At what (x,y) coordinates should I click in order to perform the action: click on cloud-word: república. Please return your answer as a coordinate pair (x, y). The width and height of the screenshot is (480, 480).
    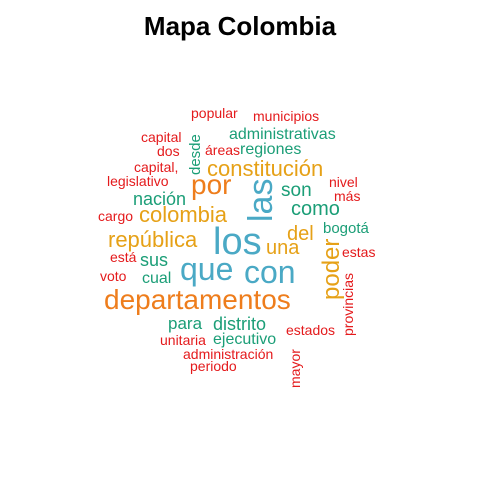
    Looking at the image, I should click on (153, 239).